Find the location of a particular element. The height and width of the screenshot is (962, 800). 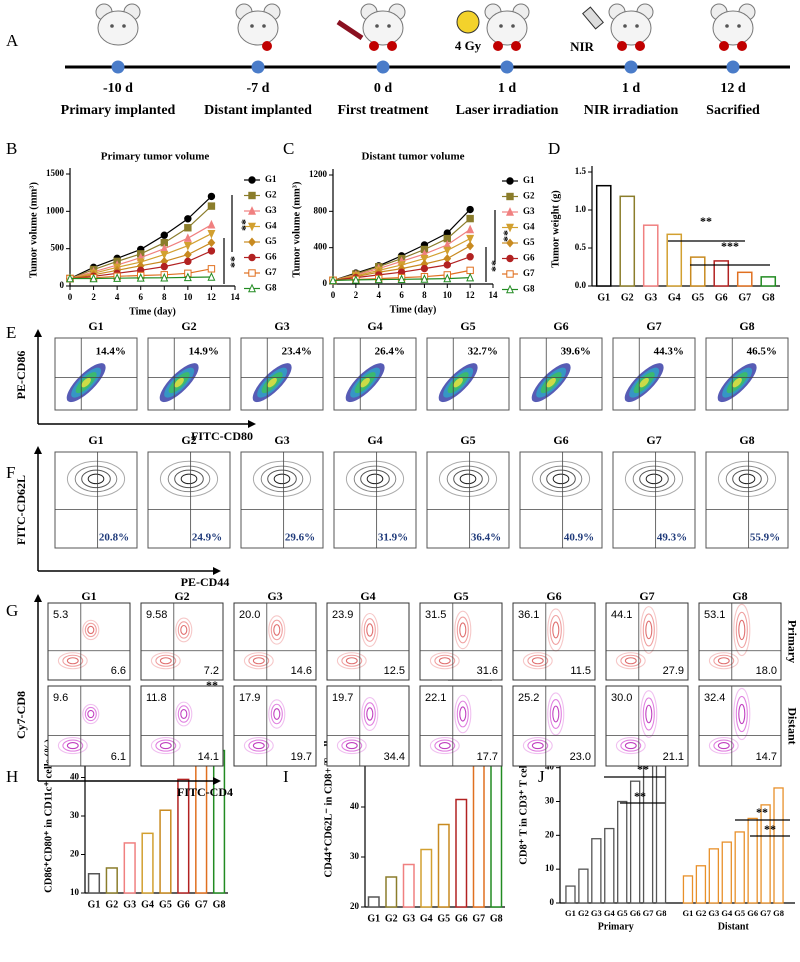

y-axis-label: Tumor weight (g) is located at coordinates (555, 229).